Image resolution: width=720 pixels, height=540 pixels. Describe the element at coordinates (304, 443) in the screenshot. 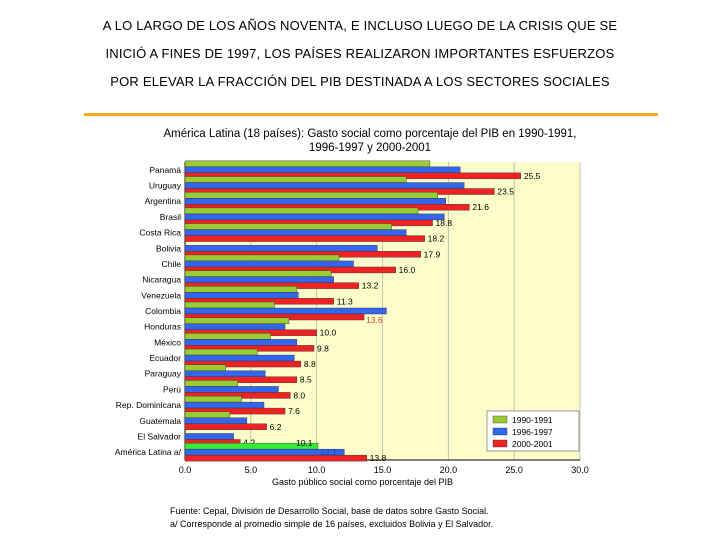

I see `data-label: 10.1` at that location.